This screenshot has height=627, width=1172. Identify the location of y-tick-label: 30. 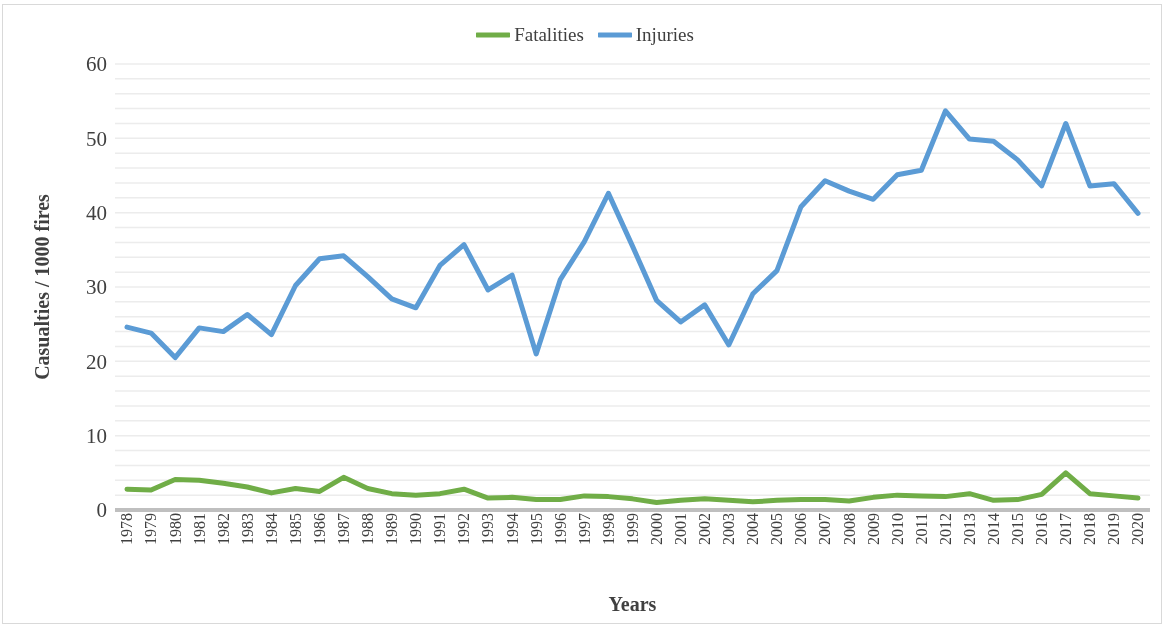
(96, 287).